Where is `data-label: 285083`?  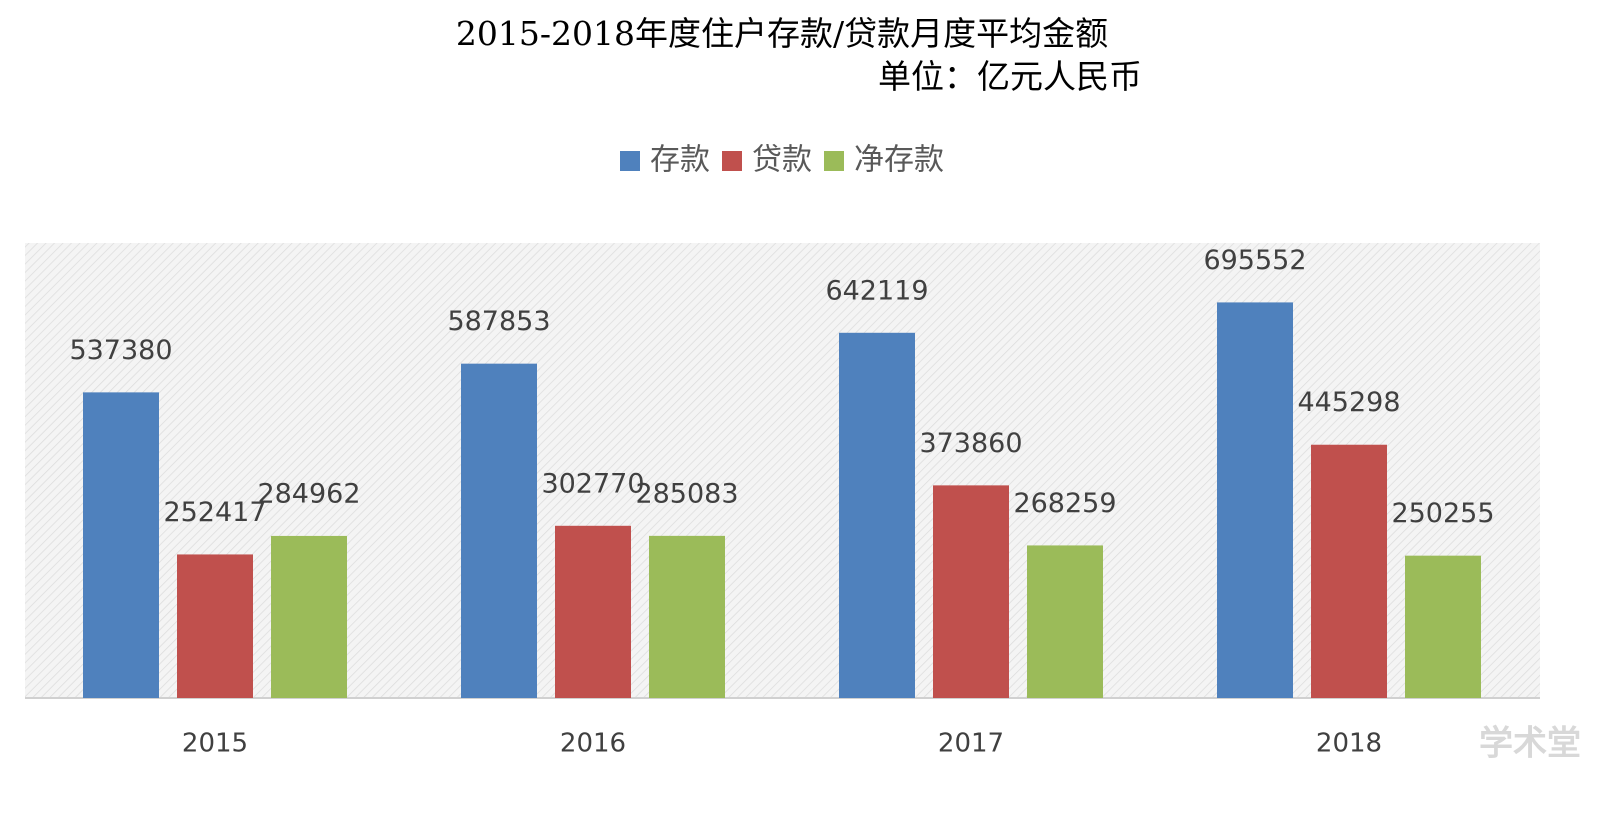
data-label: 285083 is located at coordinates (686, 493).